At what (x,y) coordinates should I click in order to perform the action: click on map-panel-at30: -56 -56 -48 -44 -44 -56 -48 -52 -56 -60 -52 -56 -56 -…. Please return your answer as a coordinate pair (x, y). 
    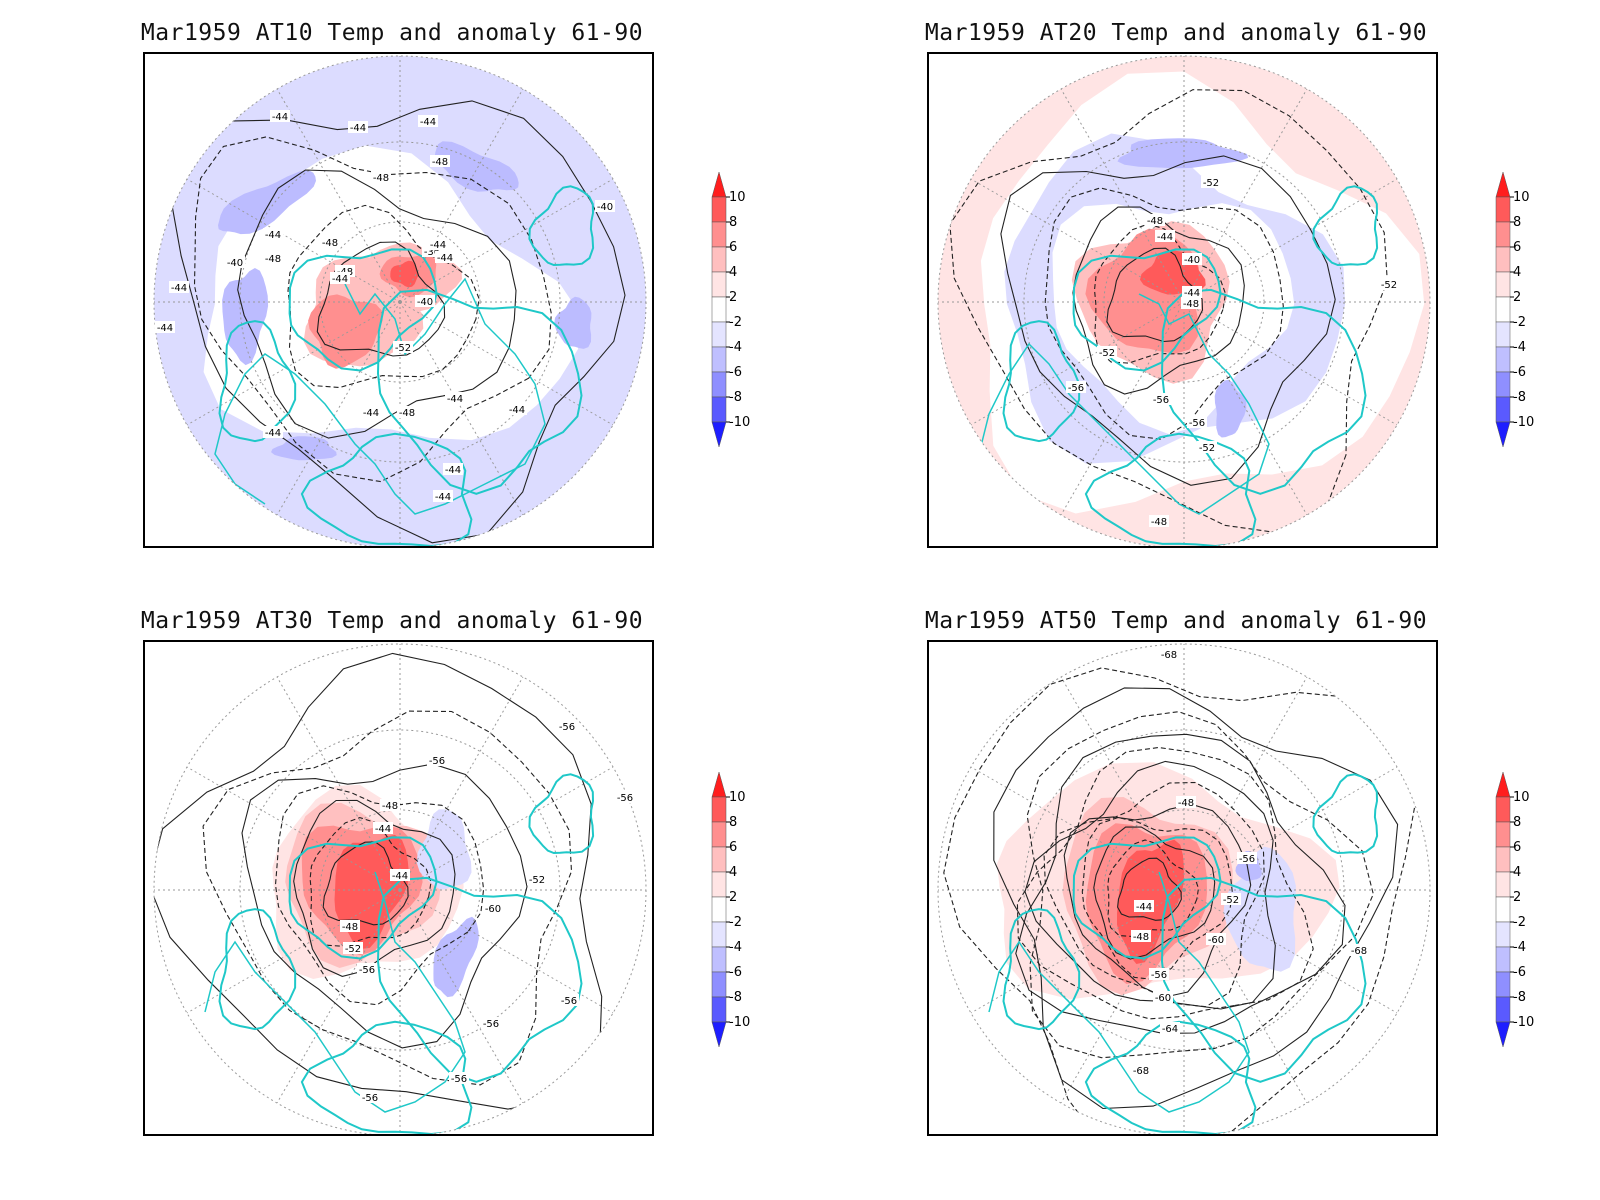
    Looking at the image, I should click on (398, 888).